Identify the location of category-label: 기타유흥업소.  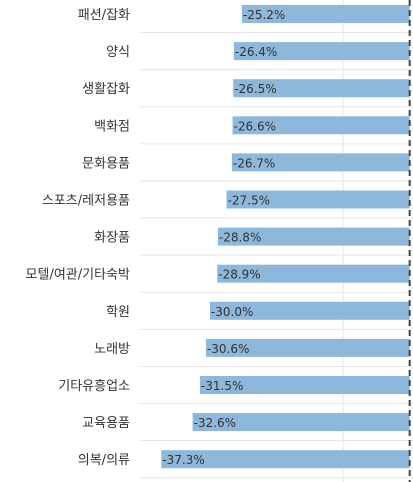
(94, 386).